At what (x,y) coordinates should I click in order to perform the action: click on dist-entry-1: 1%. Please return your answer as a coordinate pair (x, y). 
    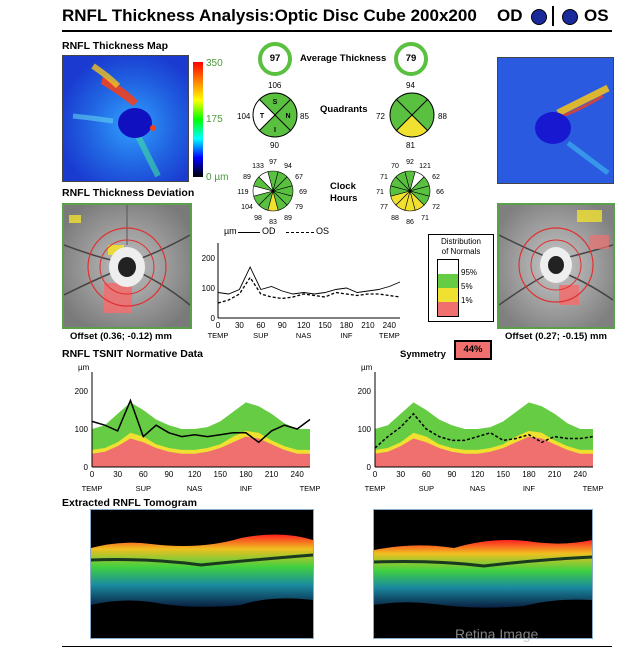
    Looking at the image, I should click on (467, 300).